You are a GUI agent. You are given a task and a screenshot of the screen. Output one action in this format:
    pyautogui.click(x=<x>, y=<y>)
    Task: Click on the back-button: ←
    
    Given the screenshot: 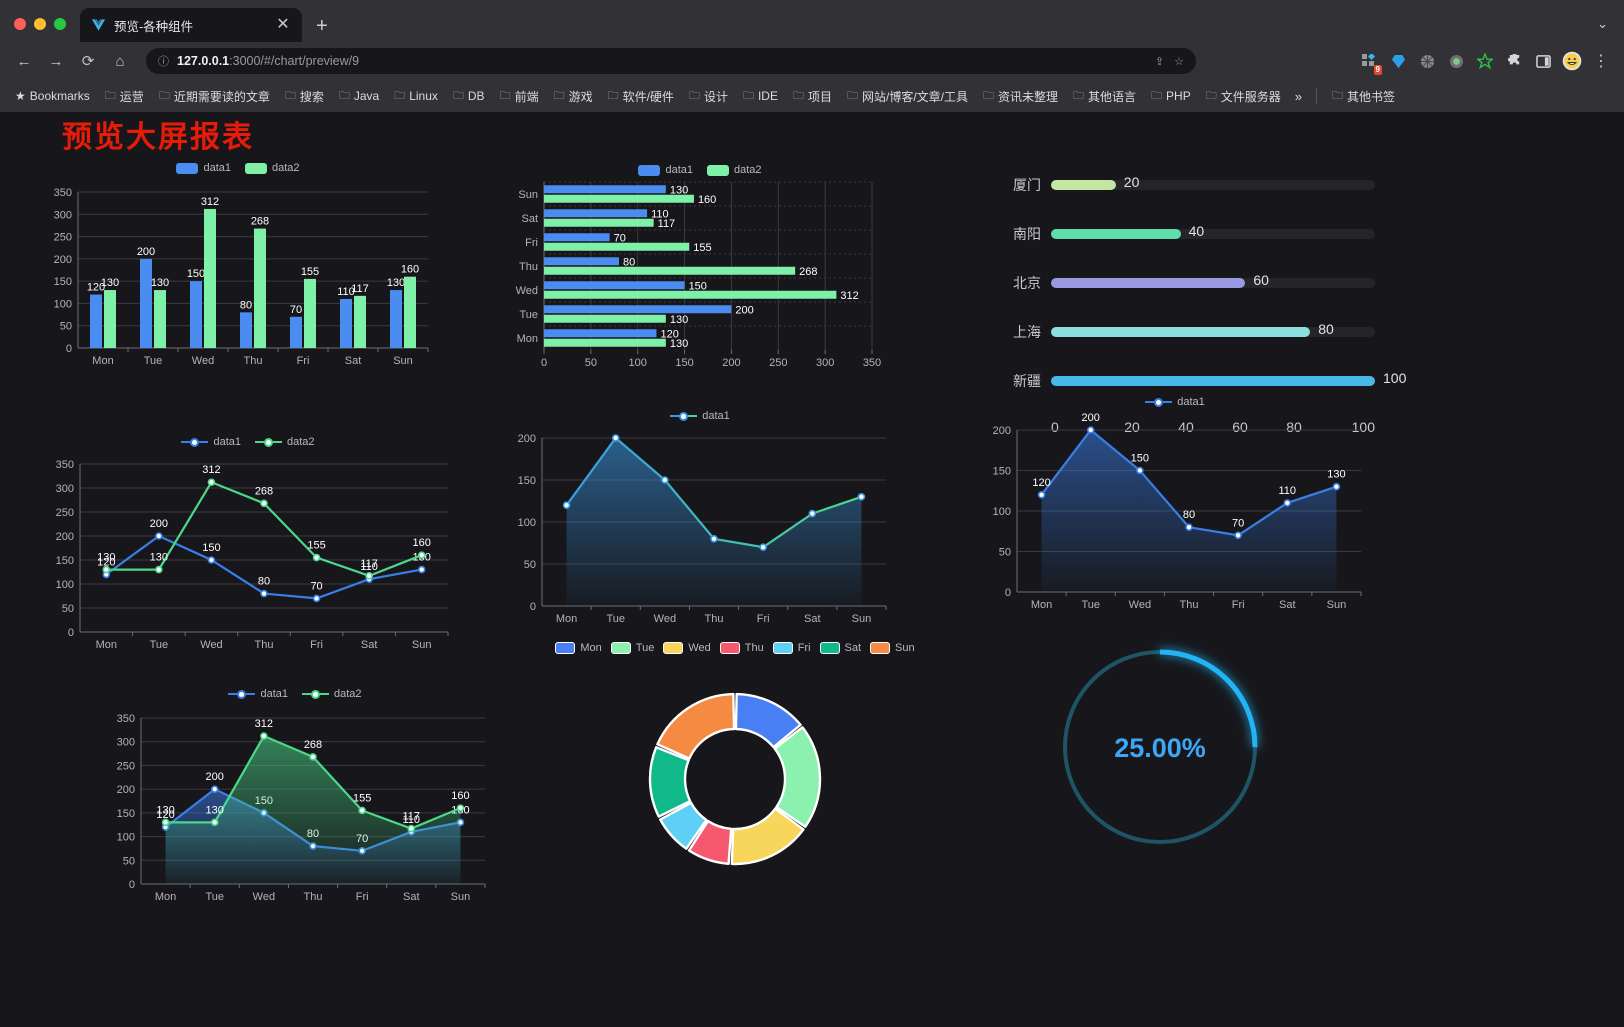 What is the action you would take?
    pyautogui.click(x=24, y=61)
    